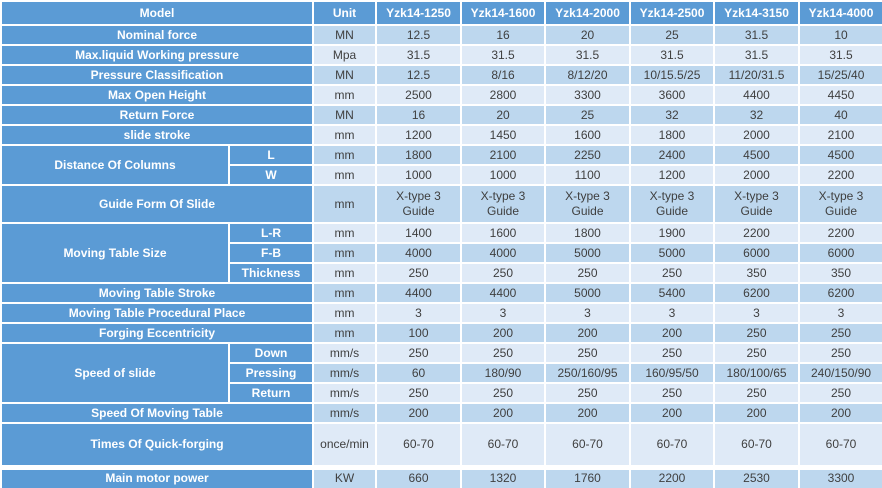  What do you see at coordinates (157, 313) in the screenshot?
I see `row-label: Moving Table Procedural Place` at bounding box center [157, 313].